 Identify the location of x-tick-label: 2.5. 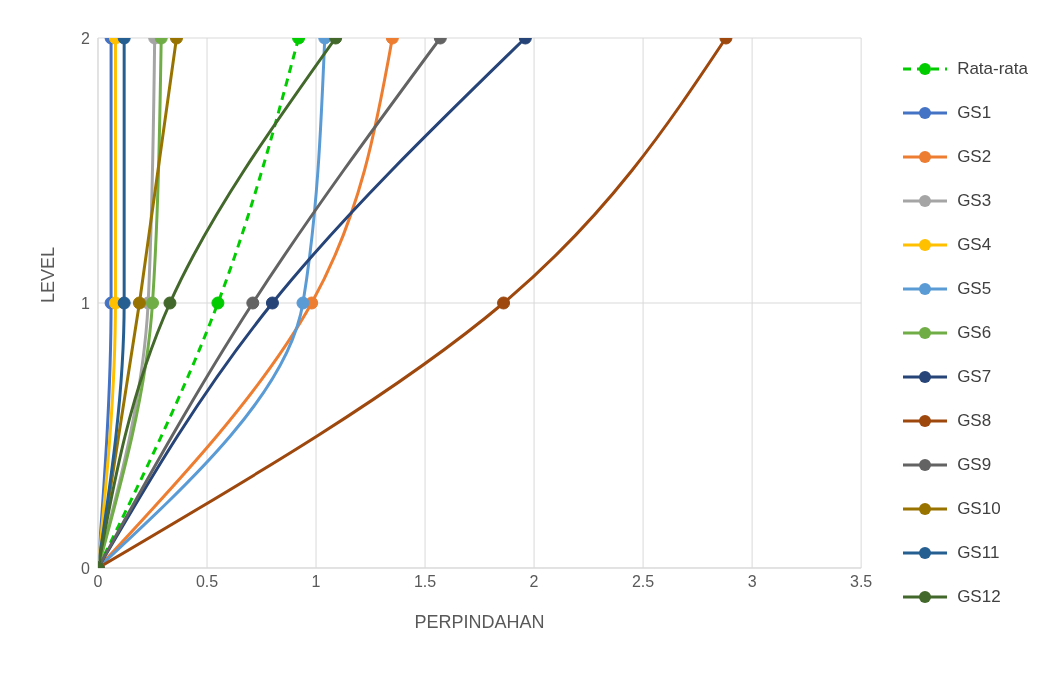
(643, 582).